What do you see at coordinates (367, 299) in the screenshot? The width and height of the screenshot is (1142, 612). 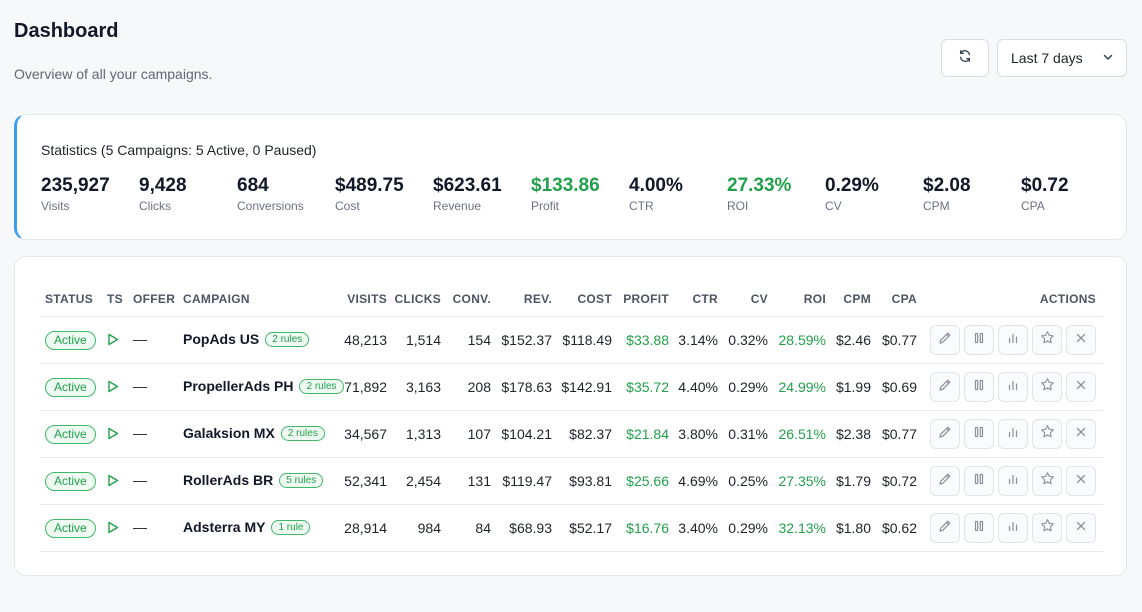 I see `th-visits: VISITS` at bounding box center [367, 299].